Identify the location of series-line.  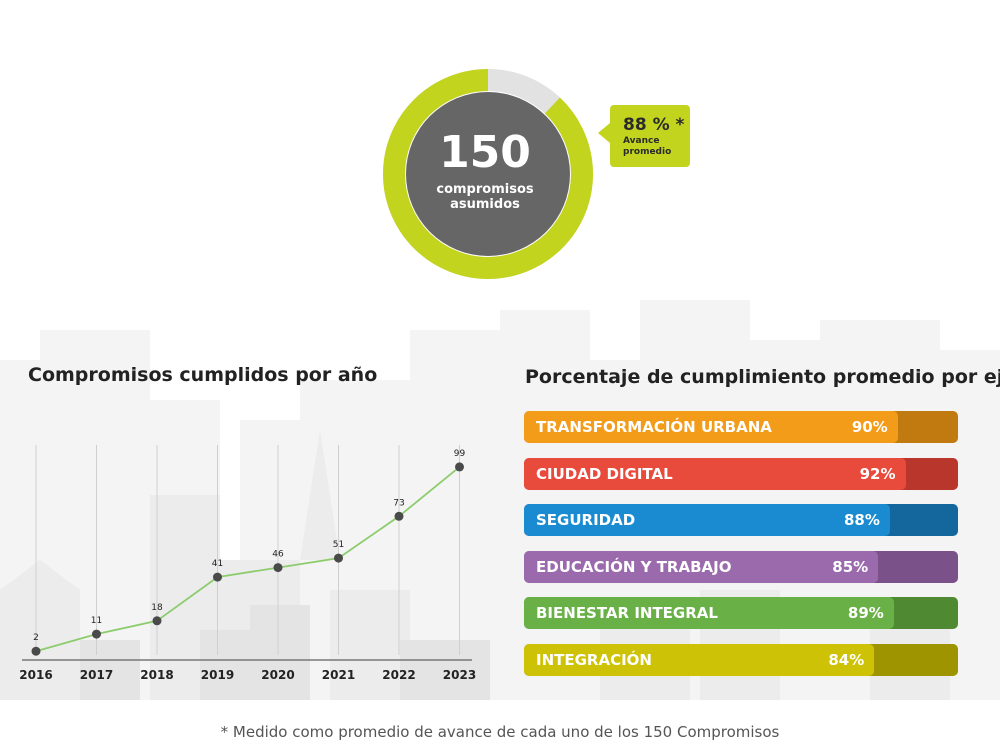
(248, 559).